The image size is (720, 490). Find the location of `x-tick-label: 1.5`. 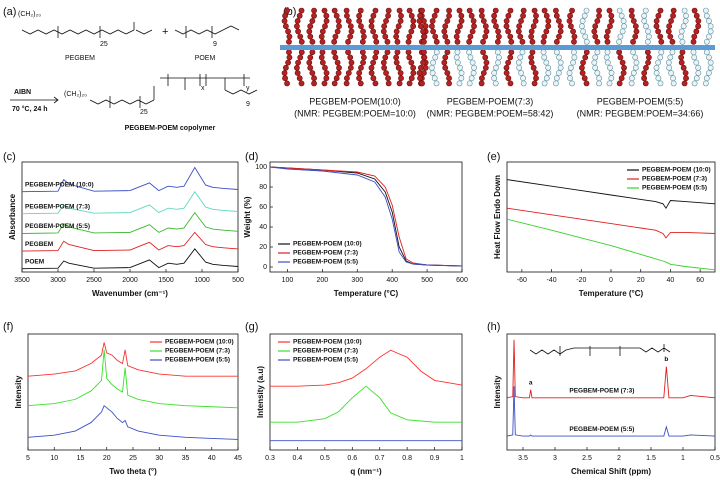

x-tick-label: 1.5 is located at coordinates (651, 458).